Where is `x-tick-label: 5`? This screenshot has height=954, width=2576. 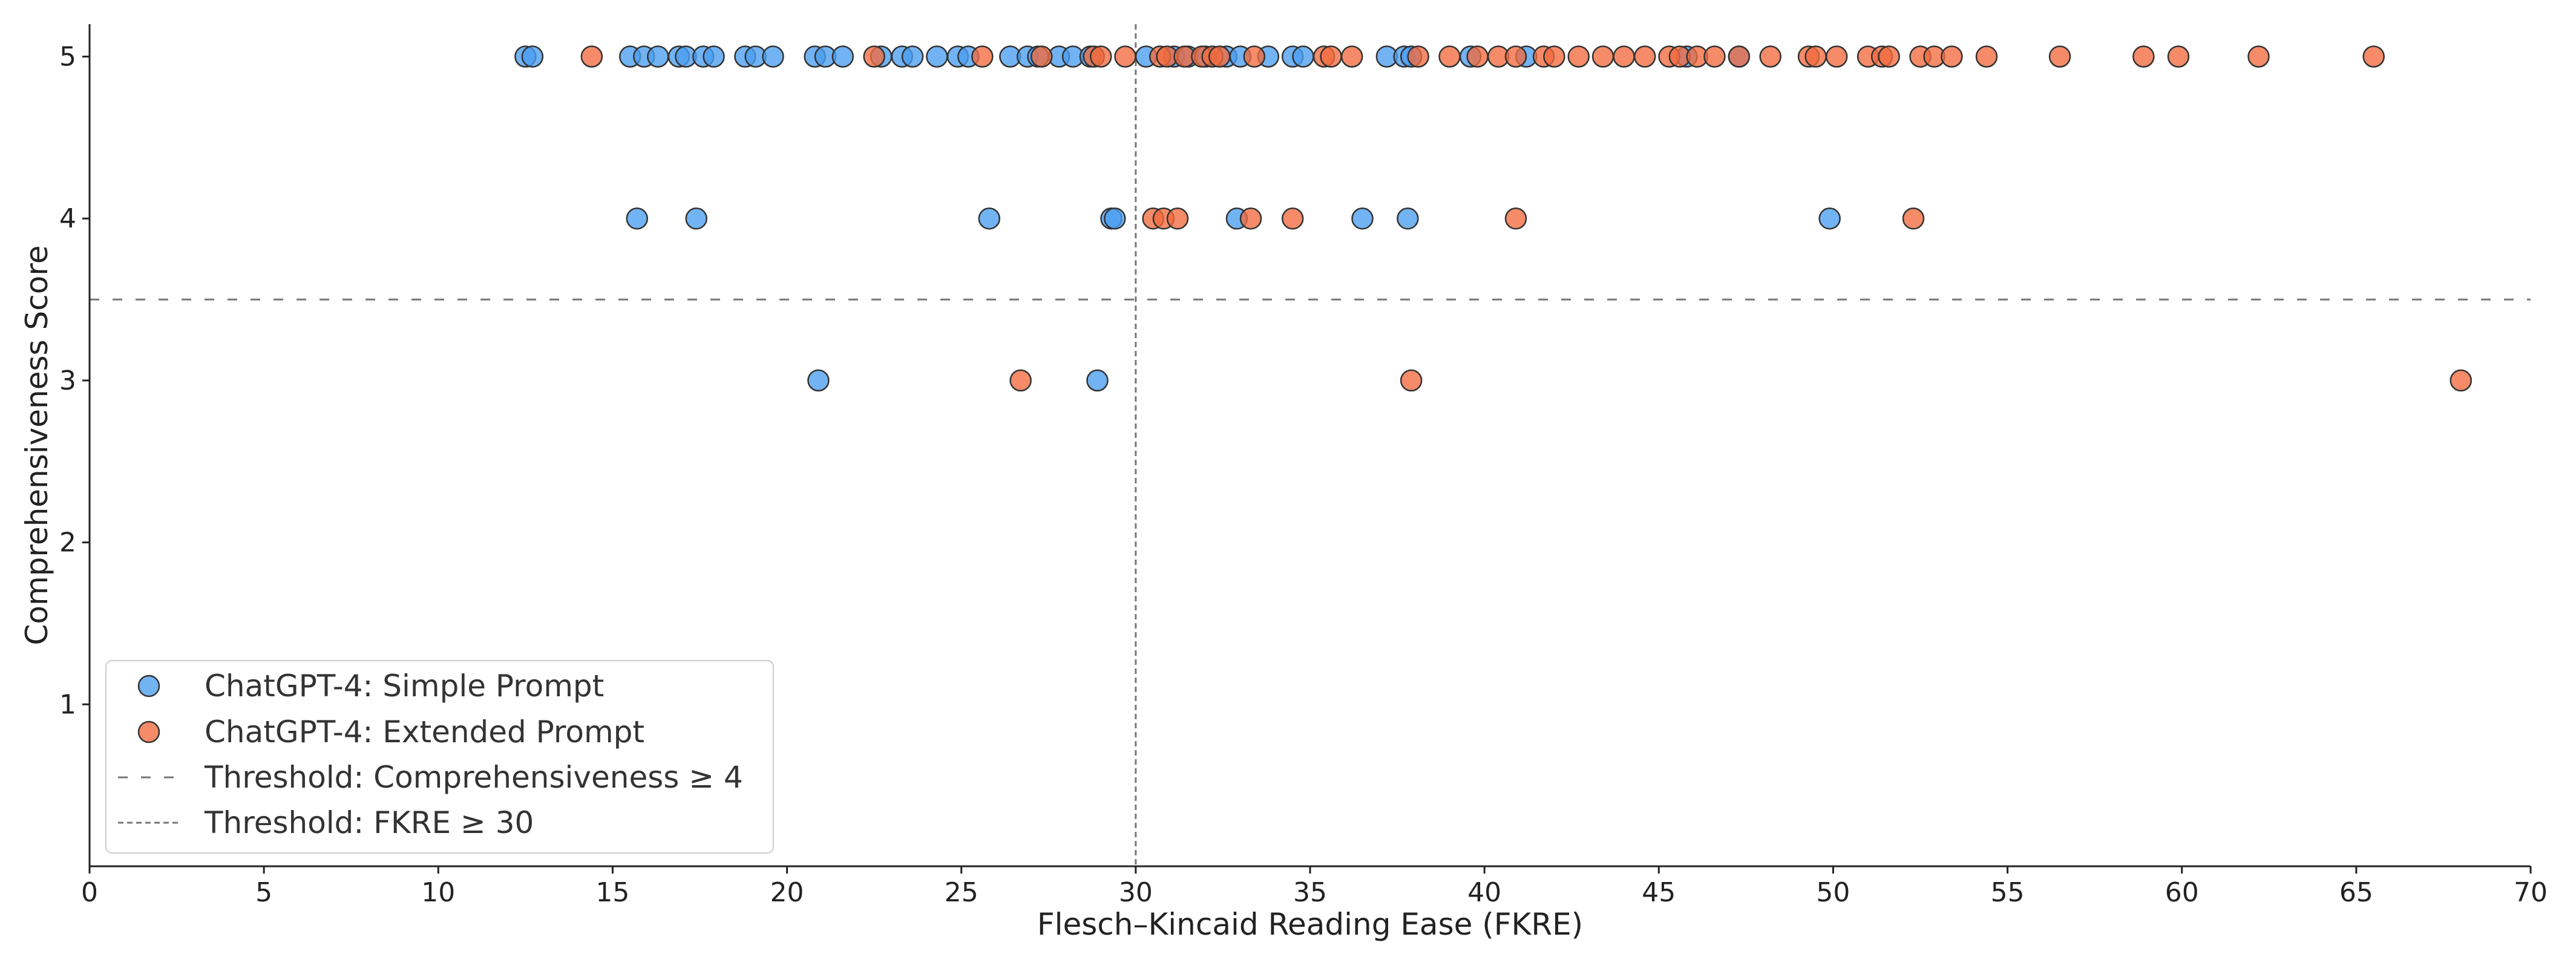 x-tick-label: 5 is located at coordinates (263, 892).